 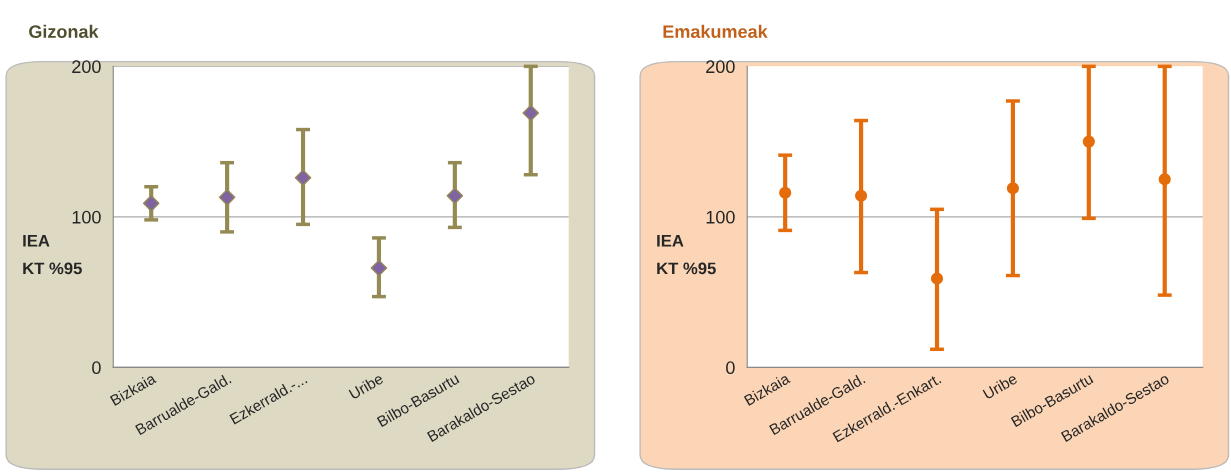 What do you see at coordinates (715, 31) in the screenshot?
I see `chart-title: Emakumeak` at bounding box center [715, 31].